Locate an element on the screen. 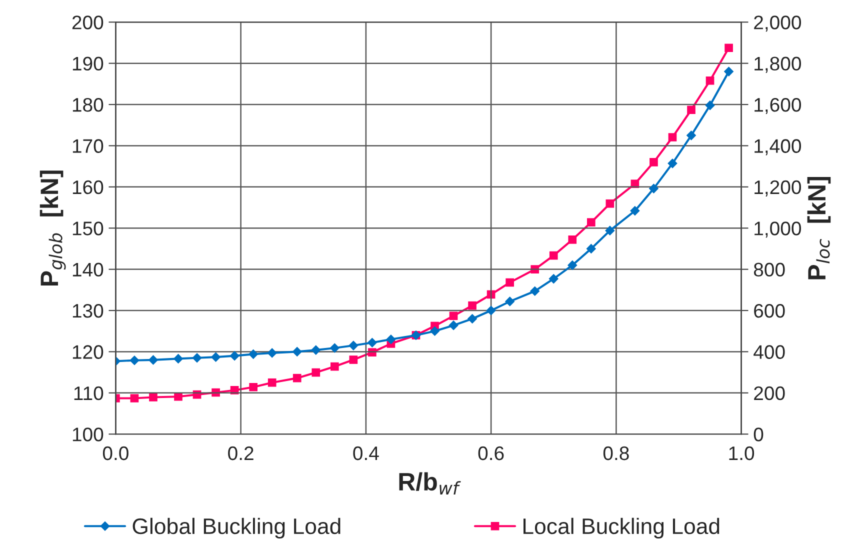  x-tick-label: 1.0 is located at coordinates (741, 453).